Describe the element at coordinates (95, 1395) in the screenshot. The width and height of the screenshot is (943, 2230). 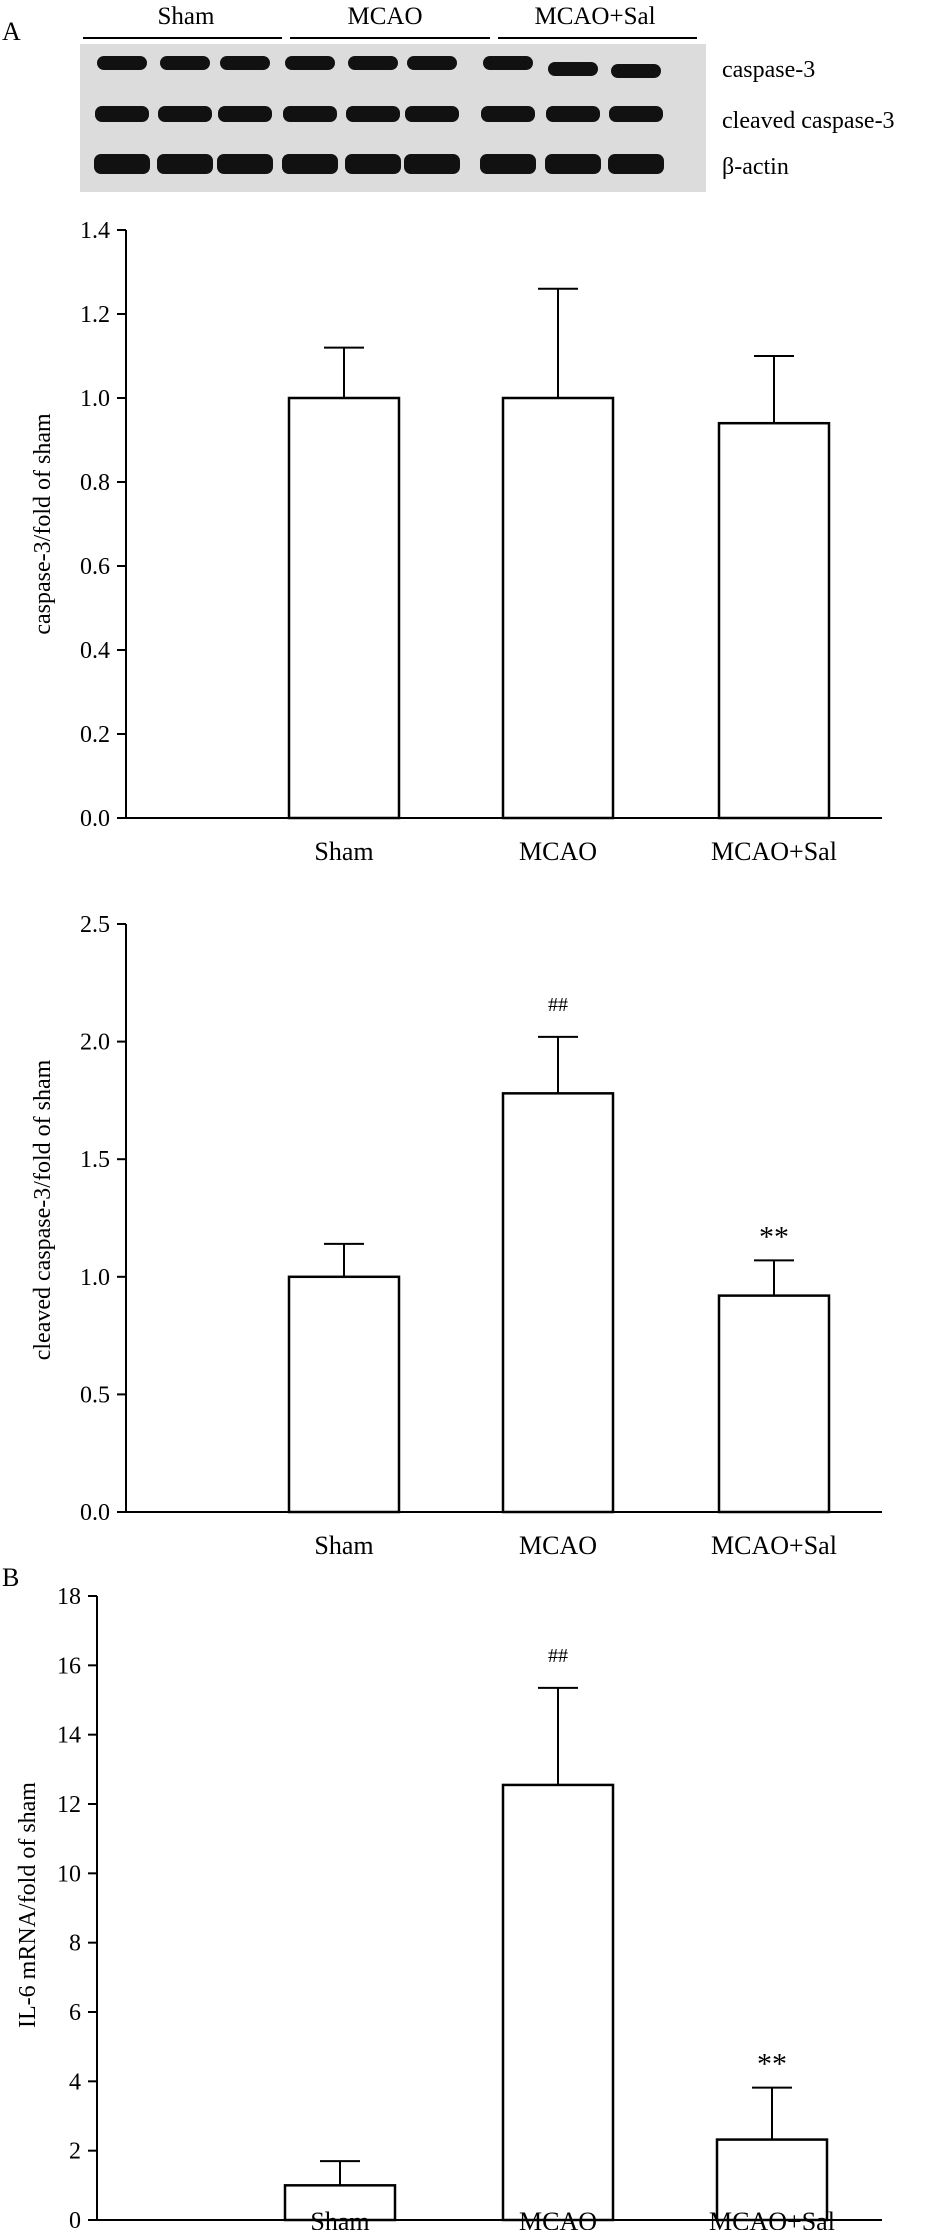
I see `y-tick-label: 0.5` at that location.